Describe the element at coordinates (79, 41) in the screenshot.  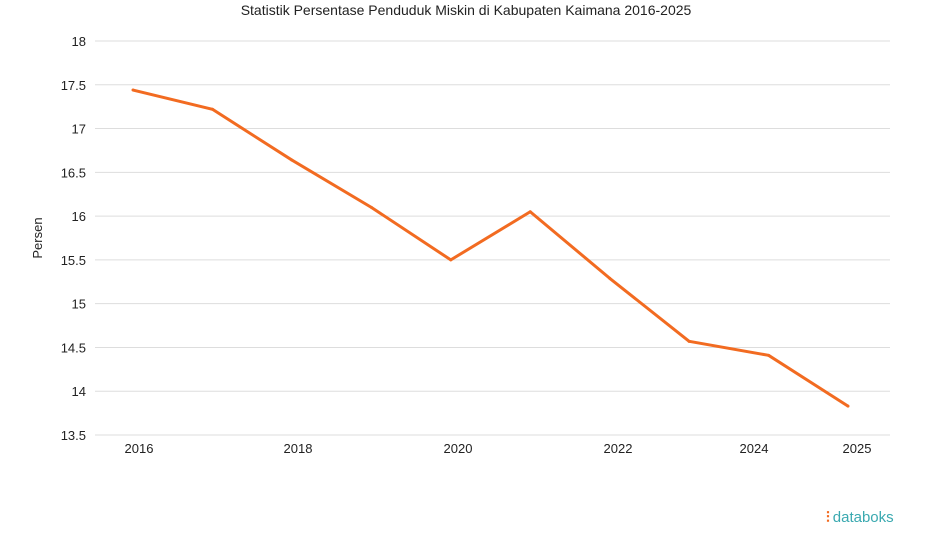
I see `y-tick-label: 18` at that location.